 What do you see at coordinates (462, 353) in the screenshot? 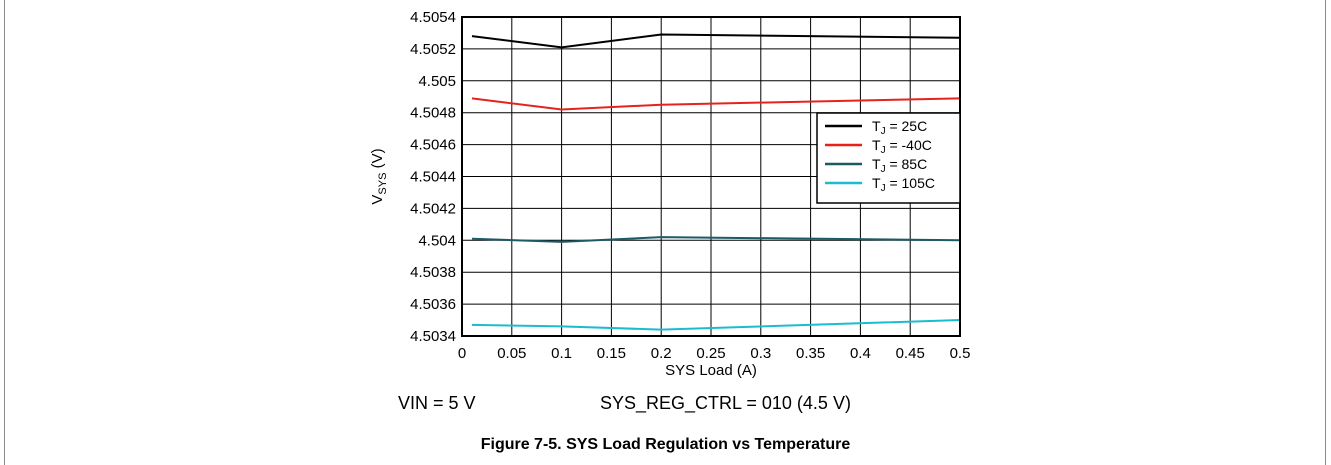
I see `x-tick-label: 0` at bounding box center [462, 353].